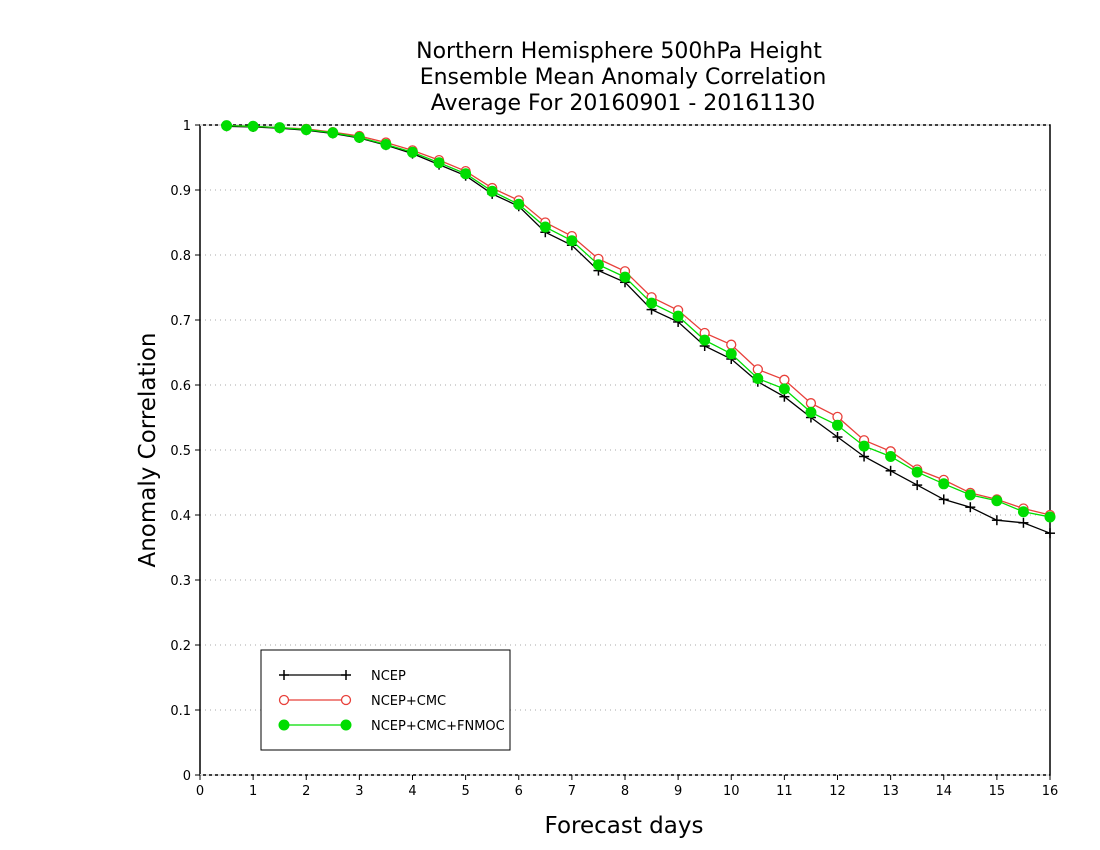 This screenshot has height=850, width=1100. I want to click on x-tick-label: 7, so click(572, 791).